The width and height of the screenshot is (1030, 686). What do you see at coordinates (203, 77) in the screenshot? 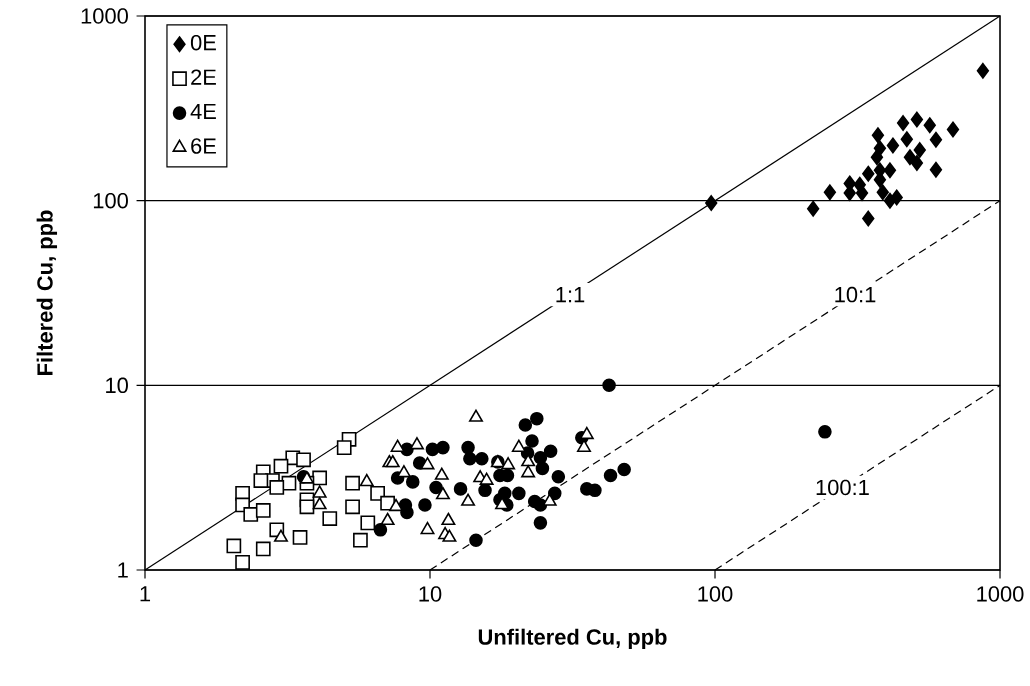
I see `legend-label: 2E` at bounding box center [203, 77].